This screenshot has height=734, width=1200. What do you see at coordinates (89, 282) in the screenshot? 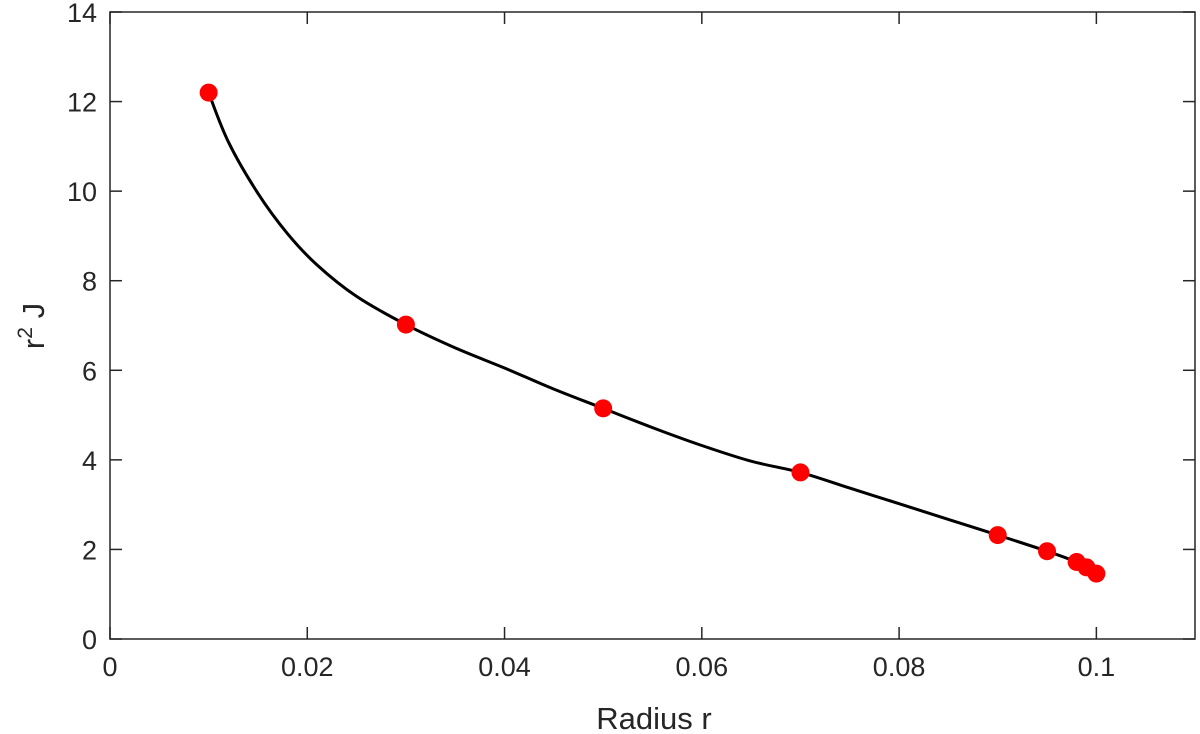
I see `y-tick-label: 8` at bounding box center [89, 282].